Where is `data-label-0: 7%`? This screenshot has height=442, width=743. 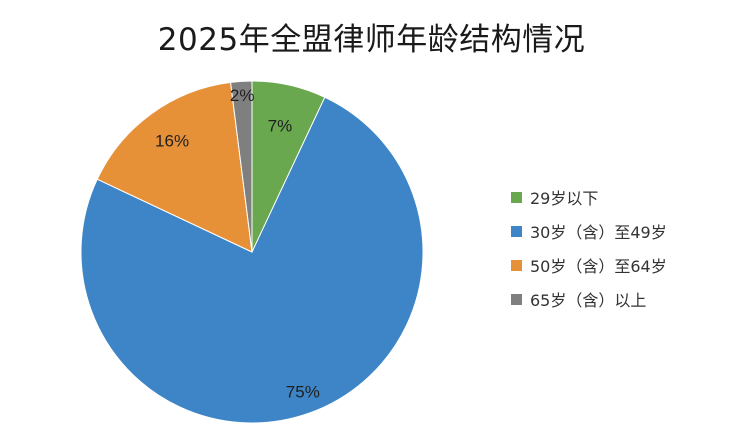 data-label-0: 7% is located at coordinates (280, 126).